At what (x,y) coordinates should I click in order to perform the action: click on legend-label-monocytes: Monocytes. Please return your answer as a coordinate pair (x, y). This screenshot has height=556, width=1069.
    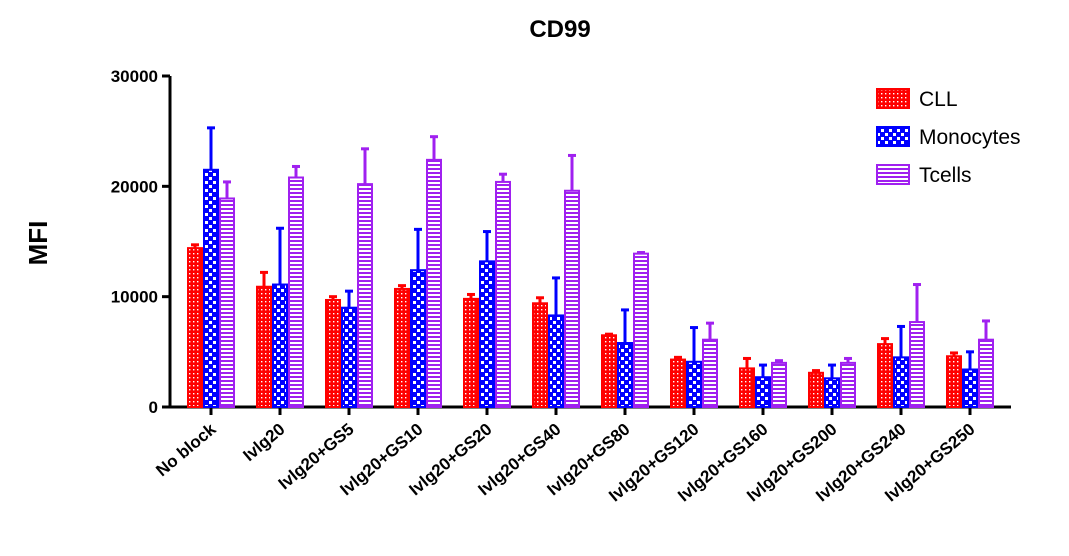
    Looking at the image, I should click on (970, 137).